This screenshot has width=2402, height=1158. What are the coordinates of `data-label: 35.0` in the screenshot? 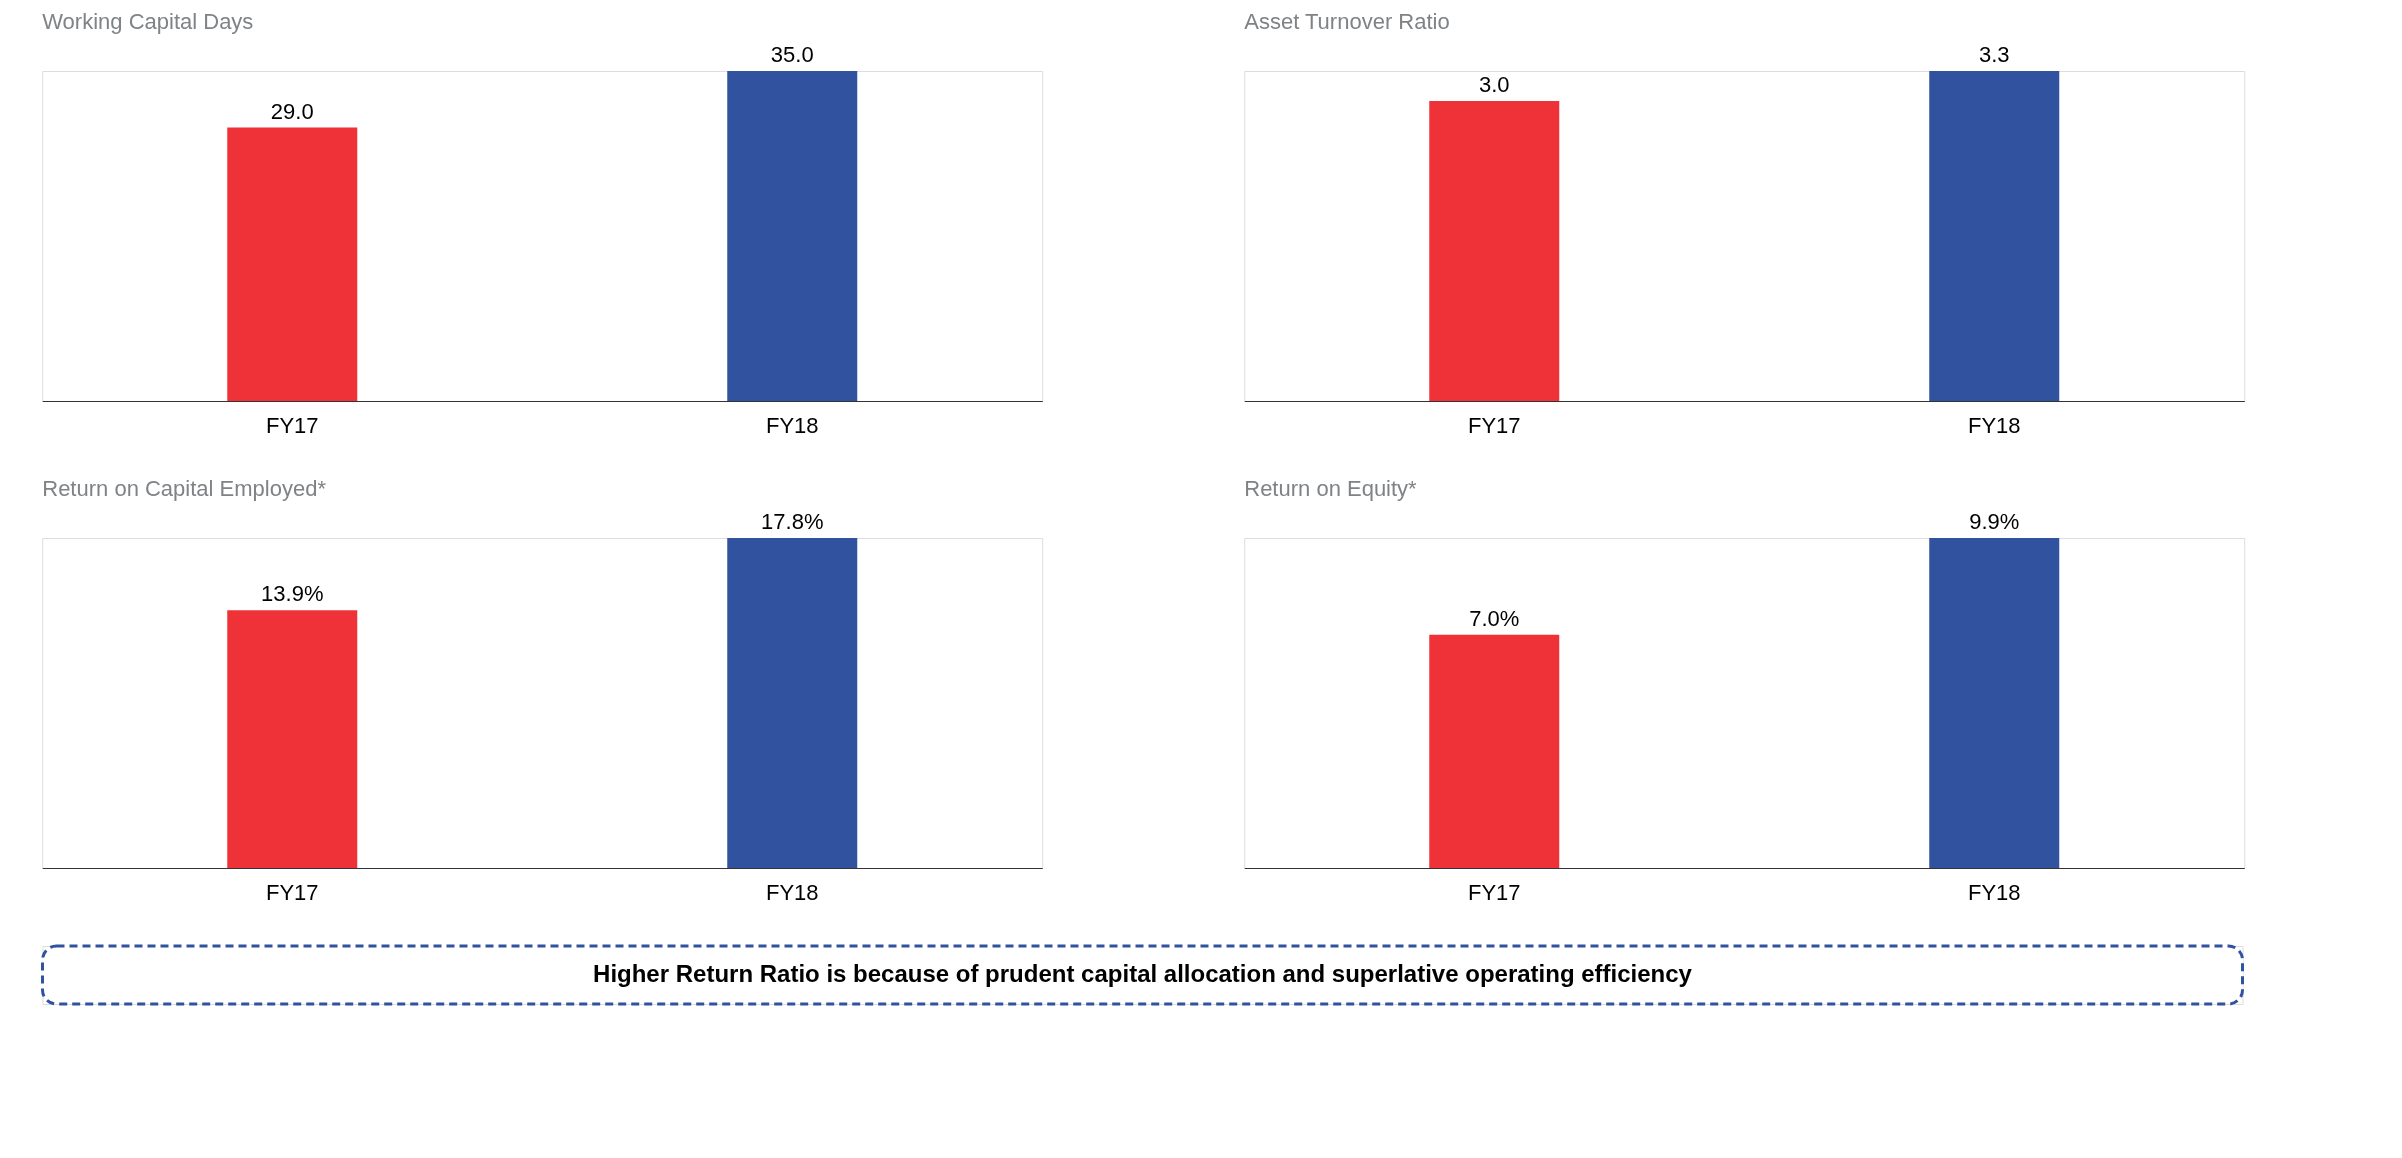 It's located at (792, 54).